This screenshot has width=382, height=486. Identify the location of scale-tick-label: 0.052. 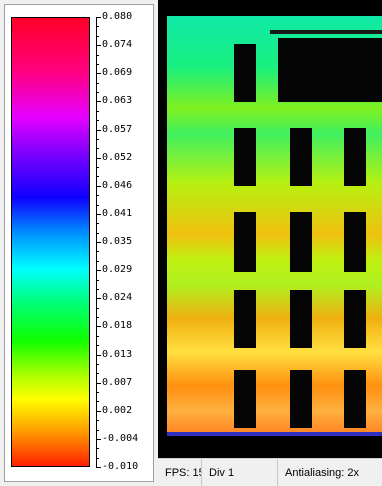
(117, 157).